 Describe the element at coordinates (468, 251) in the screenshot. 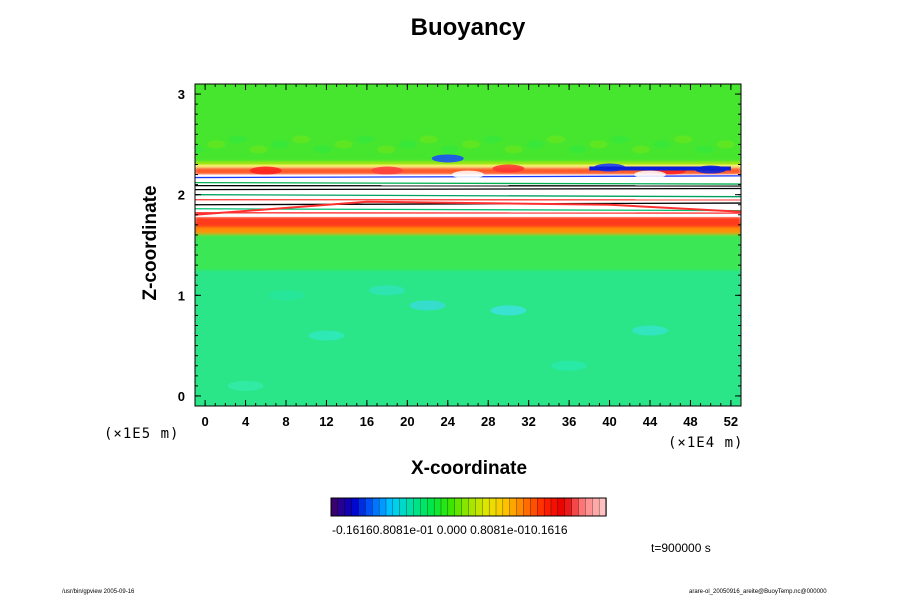

I see `field-transition` at that location.